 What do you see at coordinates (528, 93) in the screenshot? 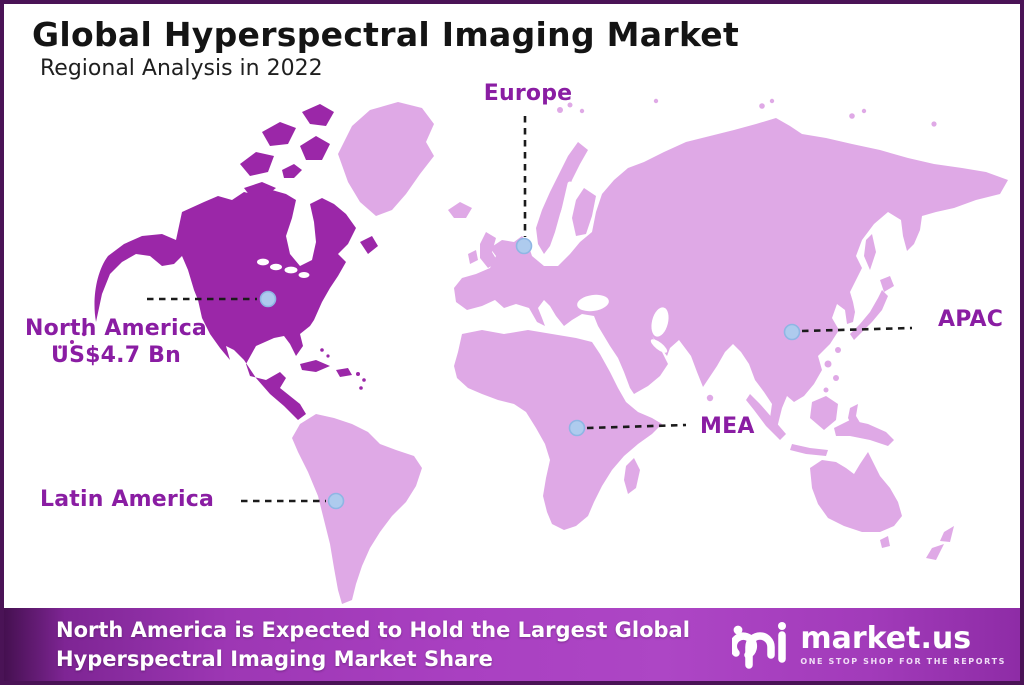
I see `region-label-europe: Europe` at bounding box center [528, 93].